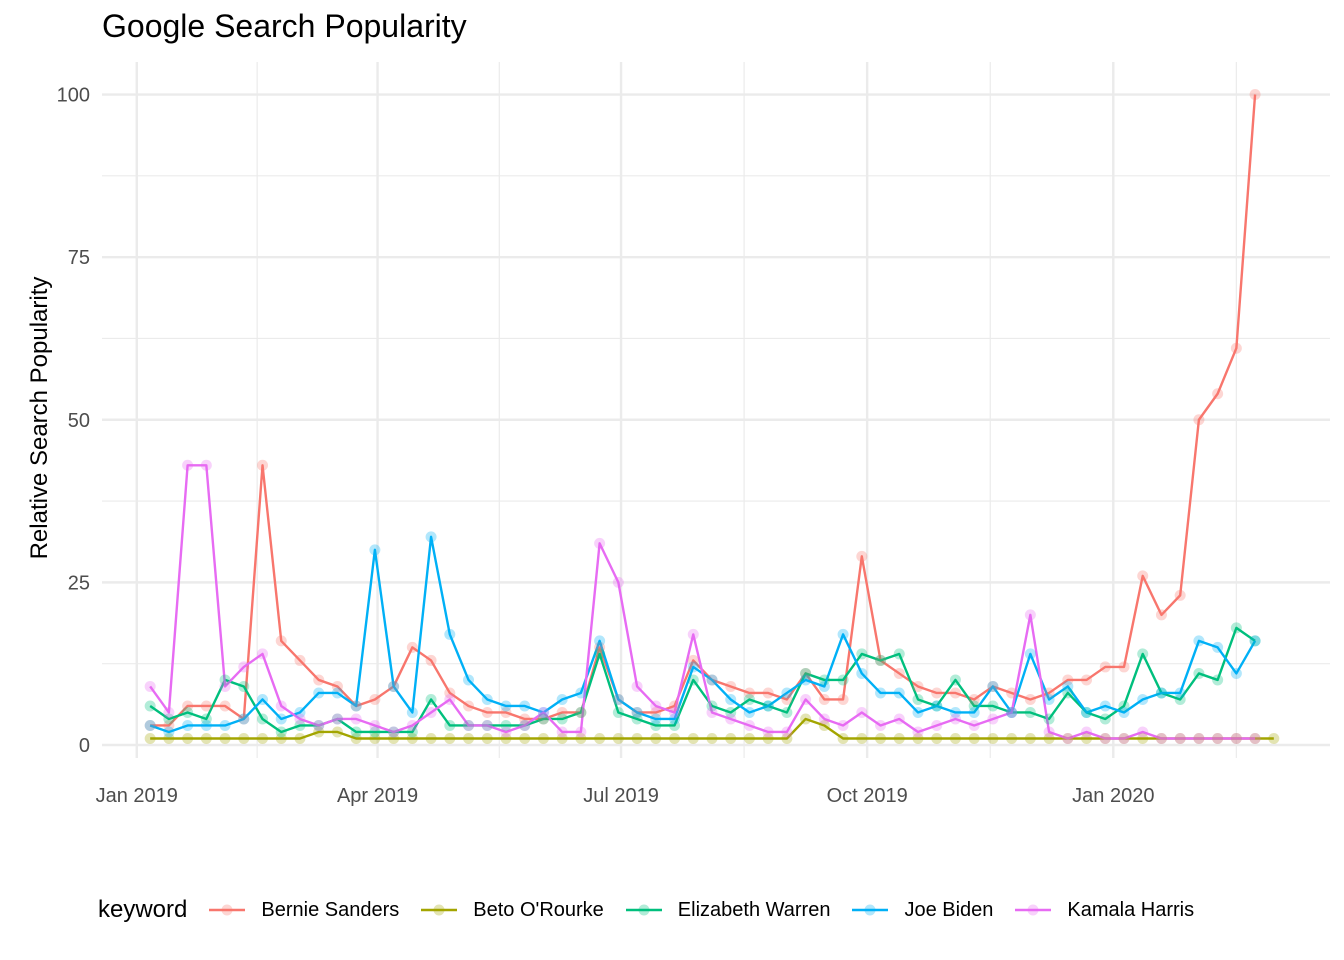  Describe the element at coordinates (143, 909) in the screenshot. I see `legend-title: keyword` at that location.